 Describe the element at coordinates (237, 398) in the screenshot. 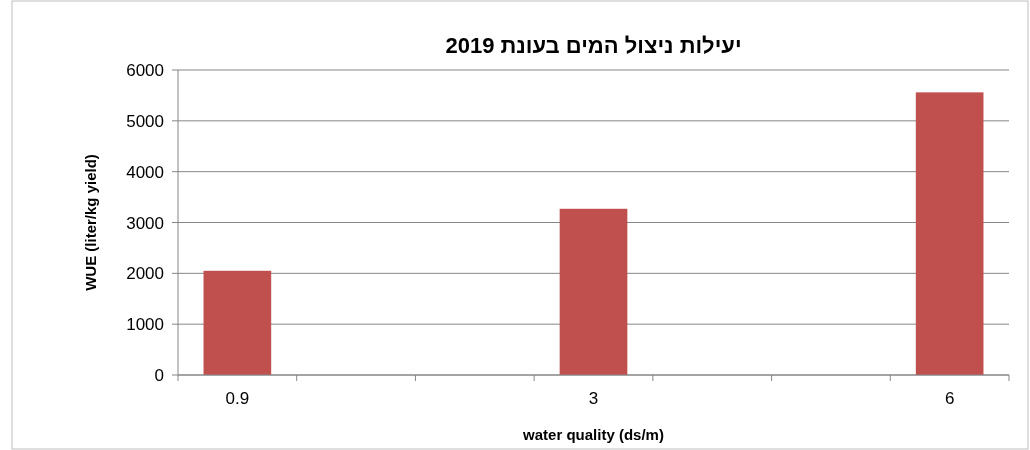

I see `x-tick-label: 0.9` at that location.